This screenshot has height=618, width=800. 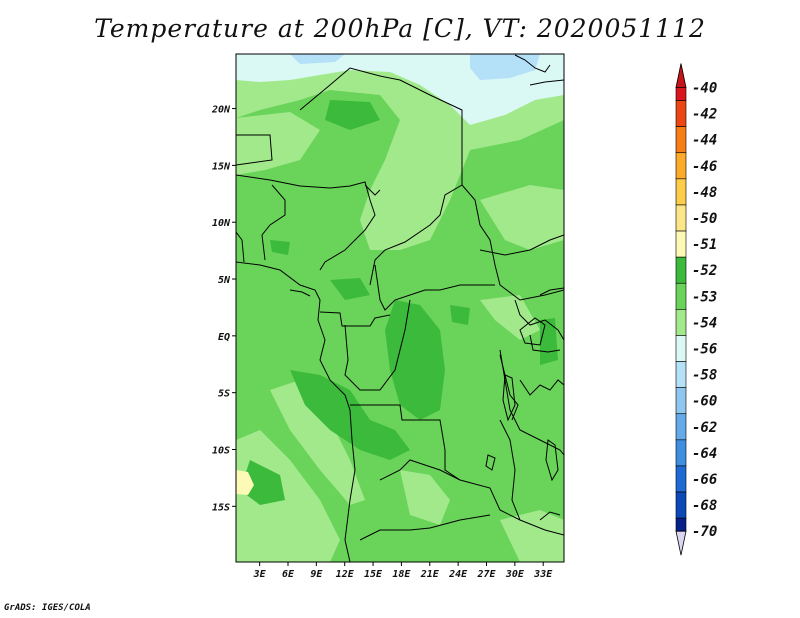 I want to click on x-axis: 3E 6E 9E 12E 15E 18E 21E 24E 27E 30E 33E, so click(x=403, y=571).